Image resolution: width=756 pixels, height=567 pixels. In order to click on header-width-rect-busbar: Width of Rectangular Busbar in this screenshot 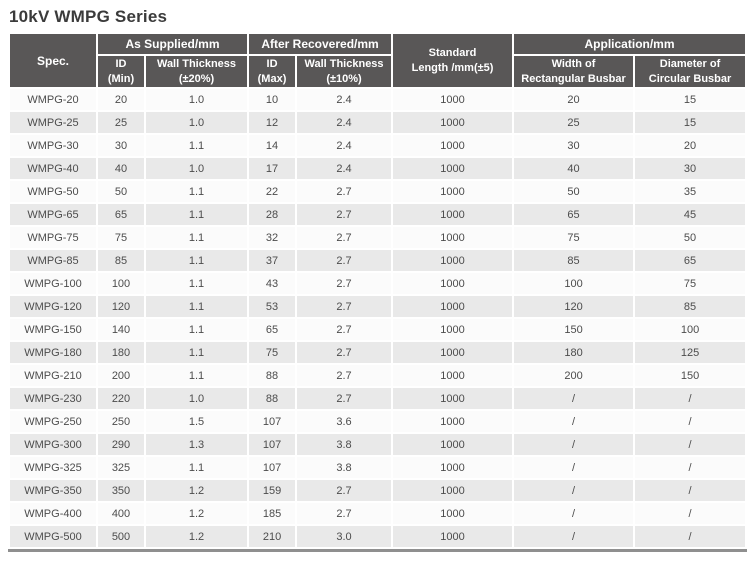, I will do `click(574, 71)`.